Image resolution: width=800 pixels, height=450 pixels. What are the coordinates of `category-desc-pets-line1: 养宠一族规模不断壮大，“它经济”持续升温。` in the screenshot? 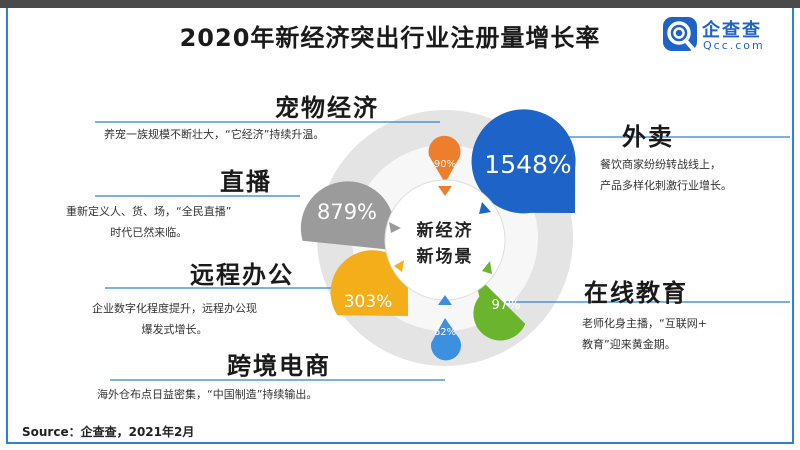 It's located at (214, 134).